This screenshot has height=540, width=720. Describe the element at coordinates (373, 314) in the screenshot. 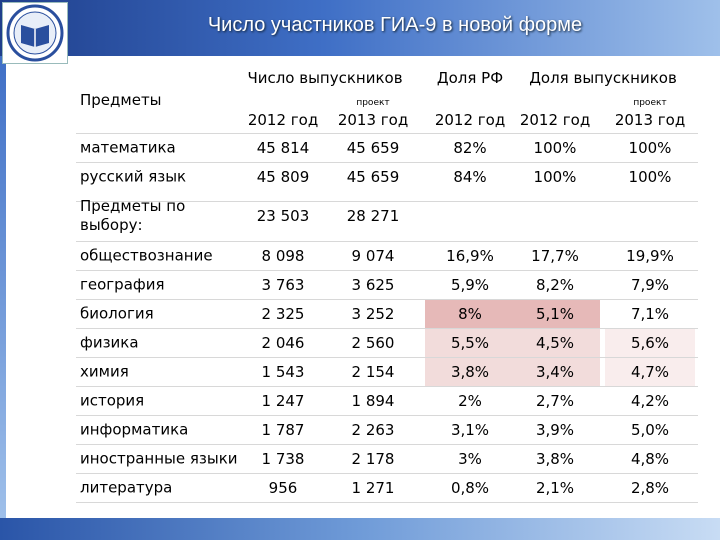

I see `value-cell: 3 252` at that location.